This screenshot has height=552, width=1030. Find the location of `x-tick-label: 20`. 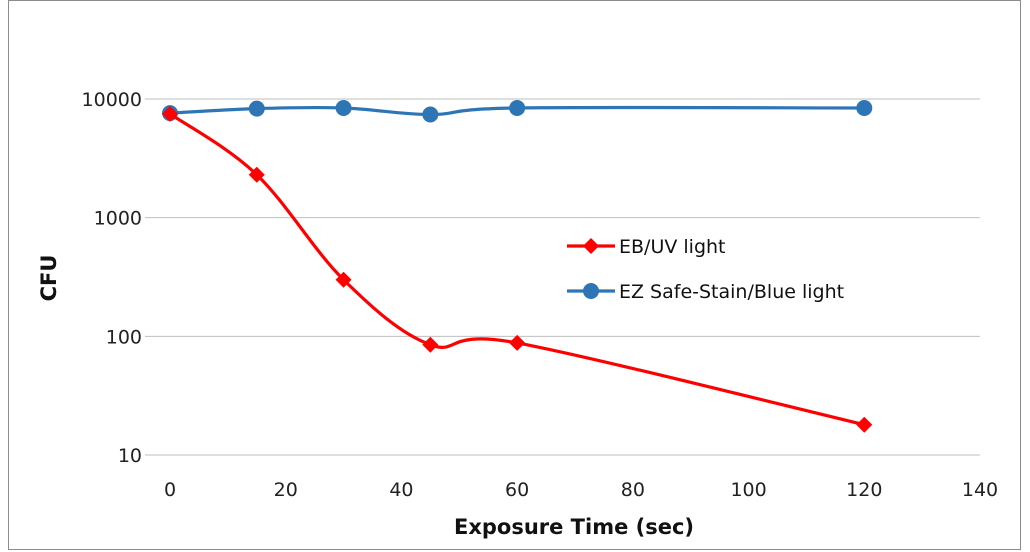

x-tick-label: 20 is located at coordinates (286, 490).